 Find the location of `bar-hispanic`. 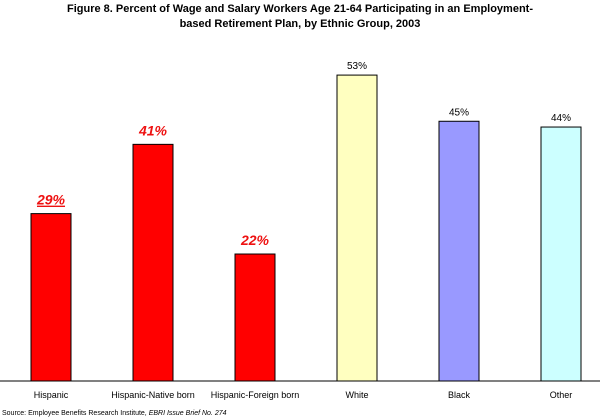

bar-hispanic is located at coordinates (51, 297).